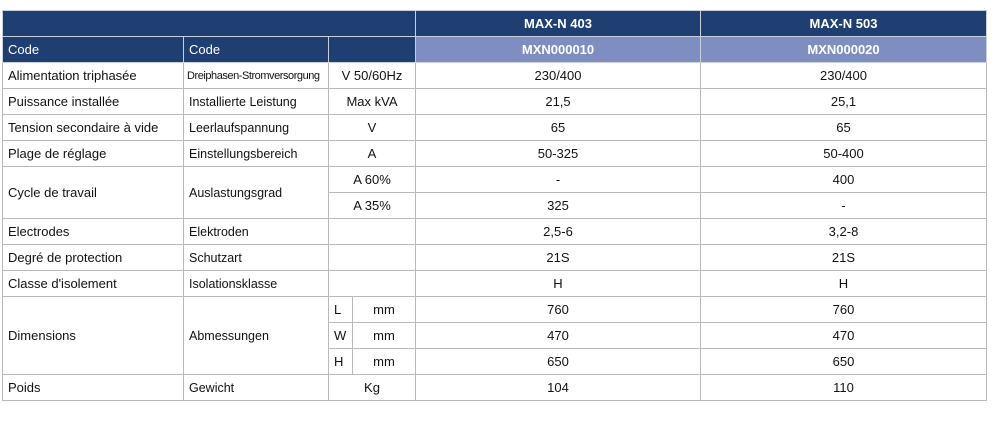  I want to click on table-row: Electrodes Elektroden 2,5-6 3,2-8, so click(494, 231).